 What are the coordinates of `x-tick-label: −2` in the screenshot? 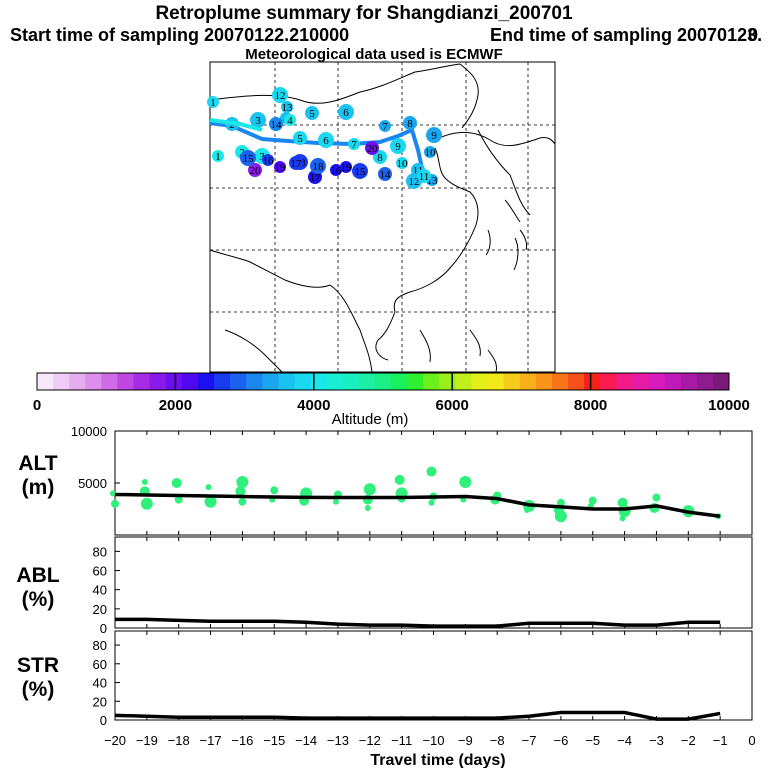 It's located at (688, 740).